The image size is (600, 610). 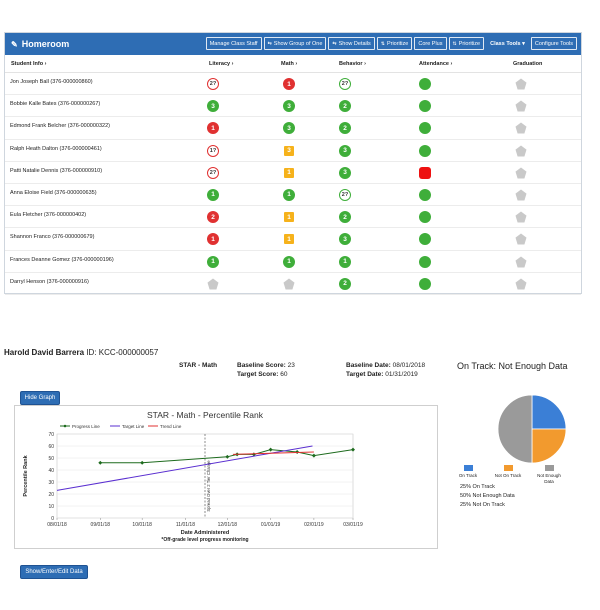 I want to click on student-row-name: Eula Fletcher (376-000000402), so click(x=48, y=215).